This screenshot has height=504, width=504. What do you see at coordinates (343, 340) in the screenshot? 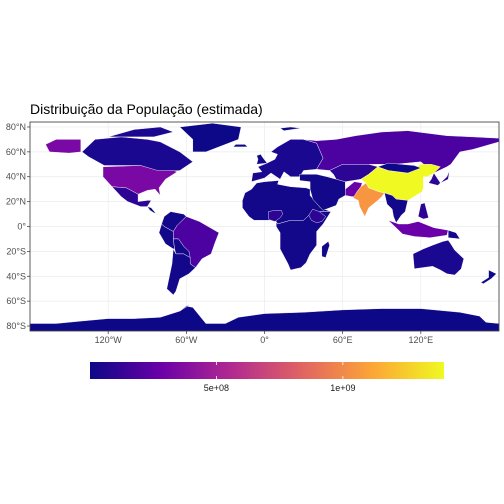
I see `x-tick-label: 60°E` at bounding box center [343, 340].